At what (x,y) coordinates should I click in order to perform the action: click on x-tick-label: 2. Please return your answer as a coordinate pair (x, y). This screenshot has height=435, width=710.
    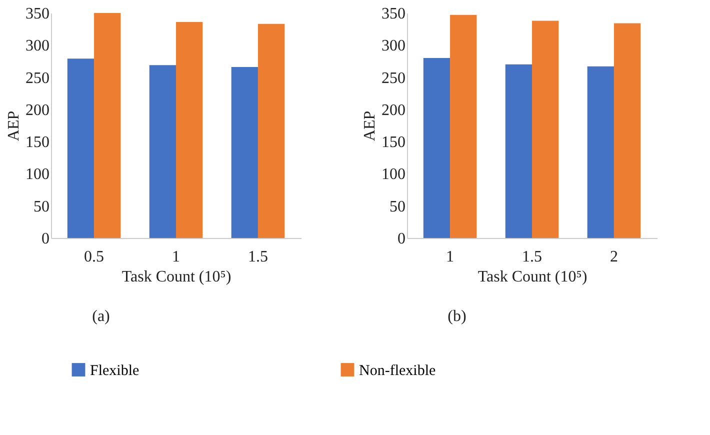
    Looking at the image, I should click on (614, 257).